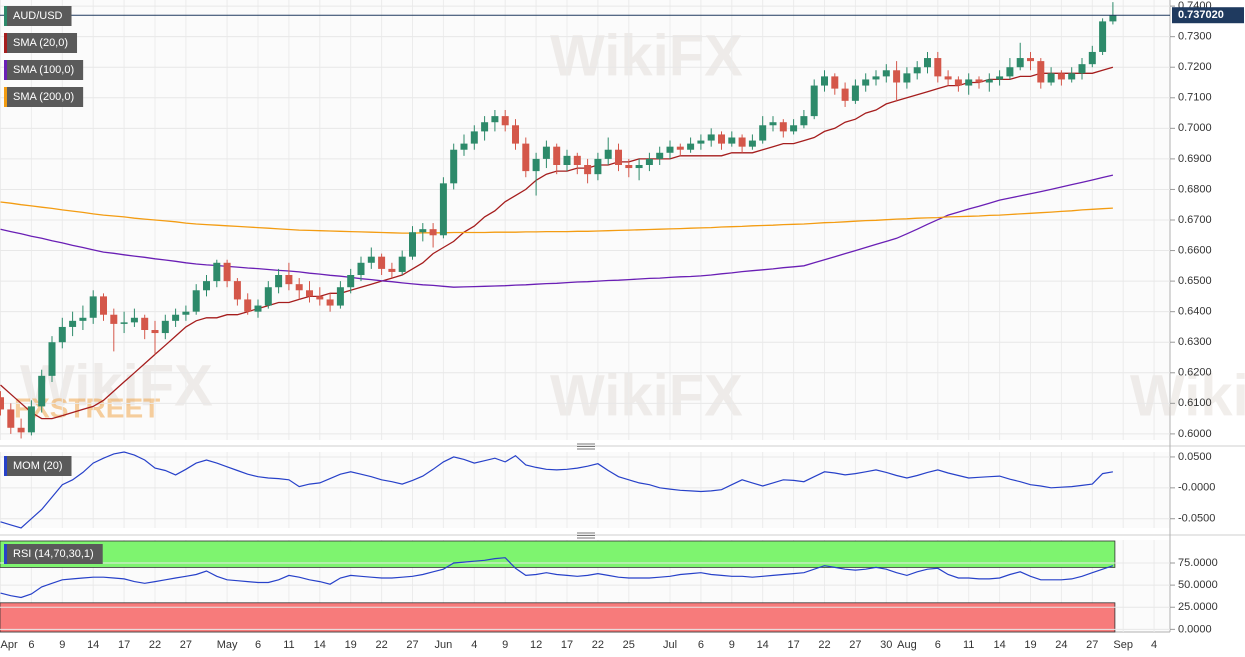 The image size is (1245, 657). What do you see at coordinates (1198, 563) in the screenshot?
I see `y-tick-label: 75.0000` at bounding box center [1198, 563].